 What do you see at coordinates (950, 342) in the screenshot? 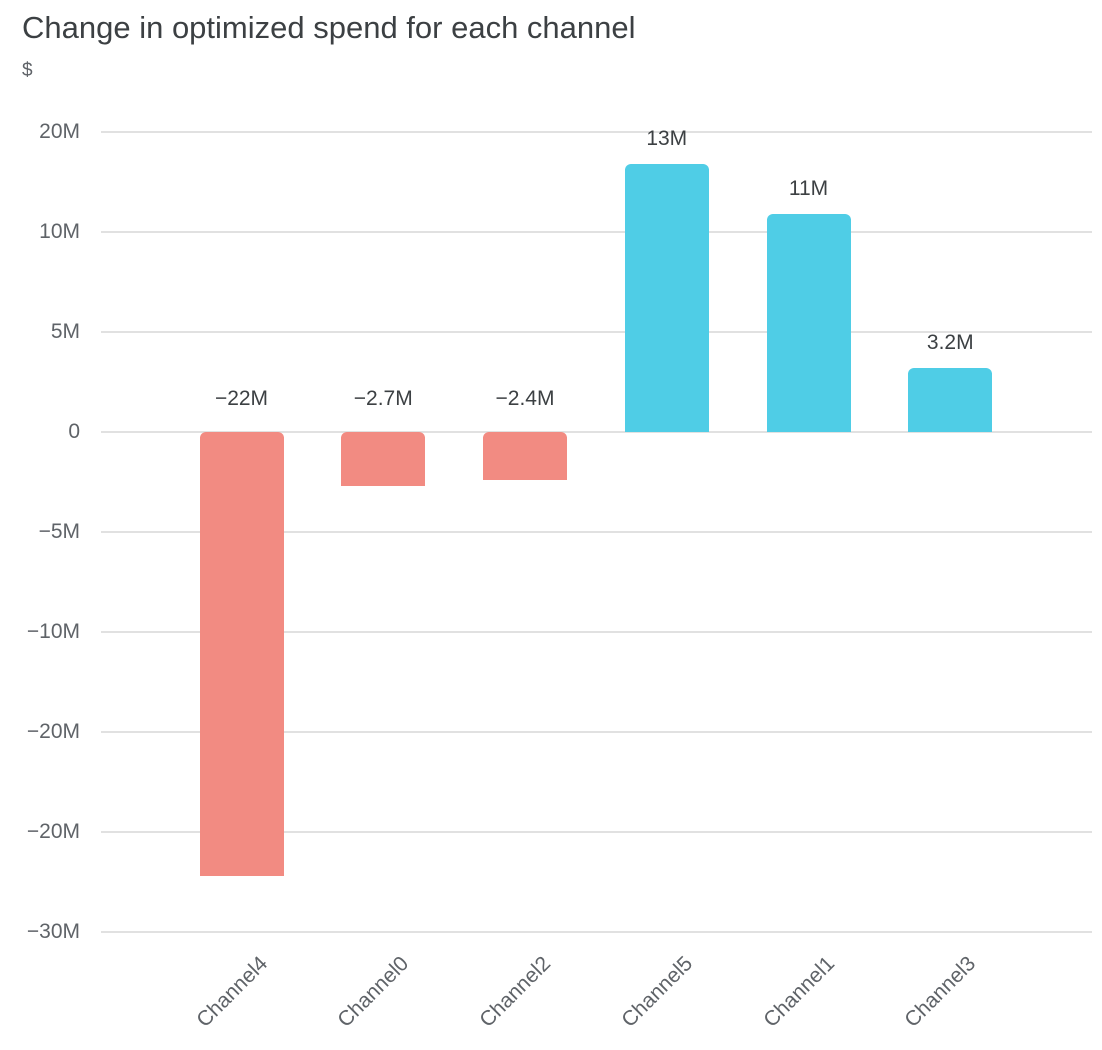
I see `bar-value-label: 3.2M` at bounding box center [950, 342].